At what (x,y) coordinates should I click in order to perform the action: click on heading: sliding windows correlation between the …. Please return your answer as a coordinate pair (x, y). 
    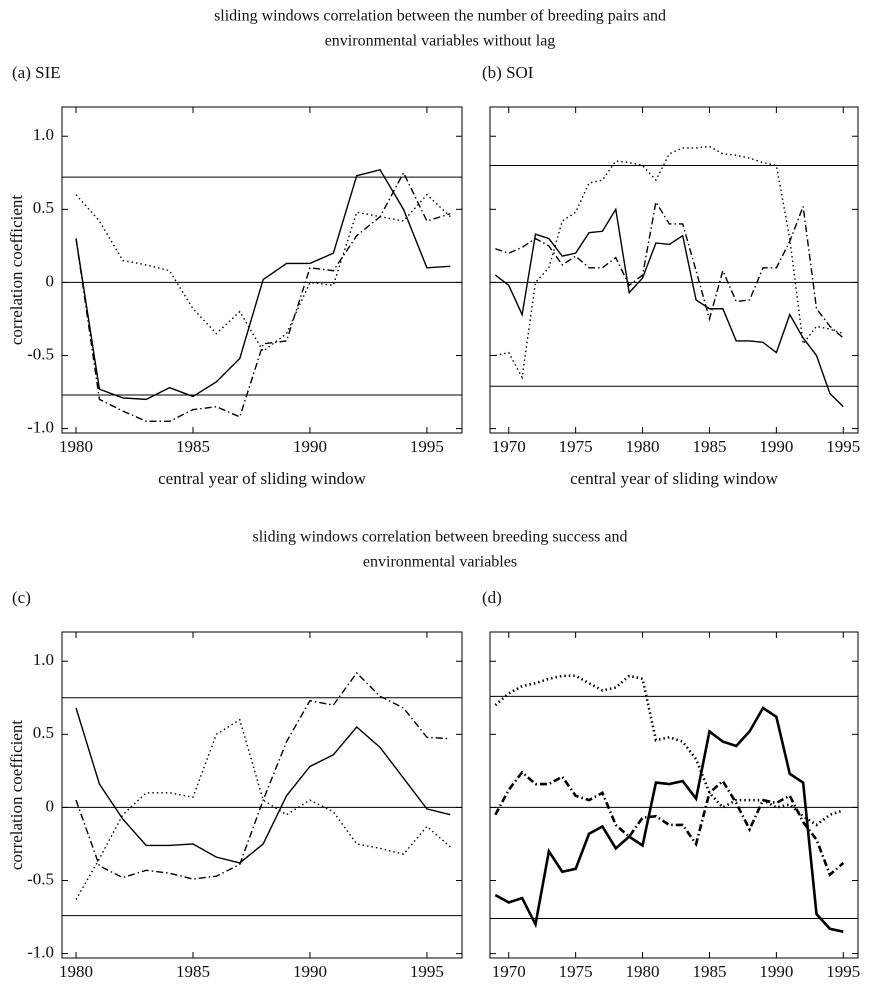
    Looking at the image, I should click on (440, 16).